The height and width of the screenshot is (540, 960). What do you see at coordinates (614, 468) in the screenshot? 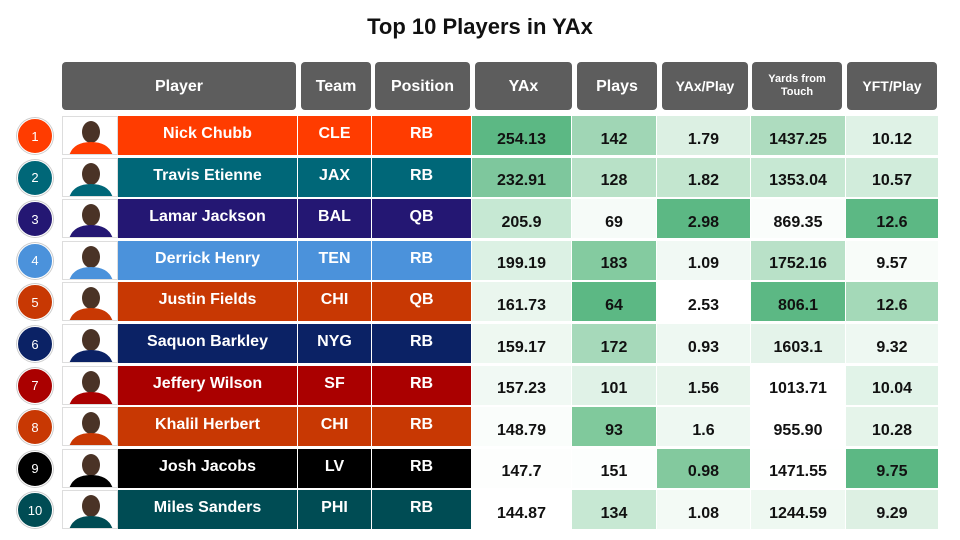
I see `stat-plays: 151` at bounding box center [614, 468].